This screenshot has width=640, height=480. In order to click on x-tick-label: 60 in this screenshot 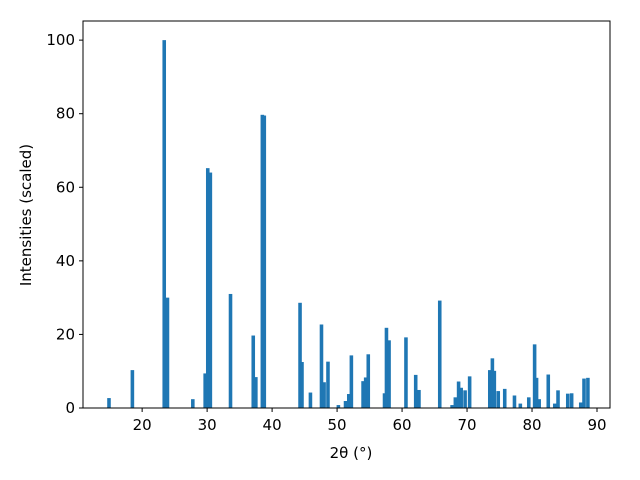, I will do `click(402, 425)`.